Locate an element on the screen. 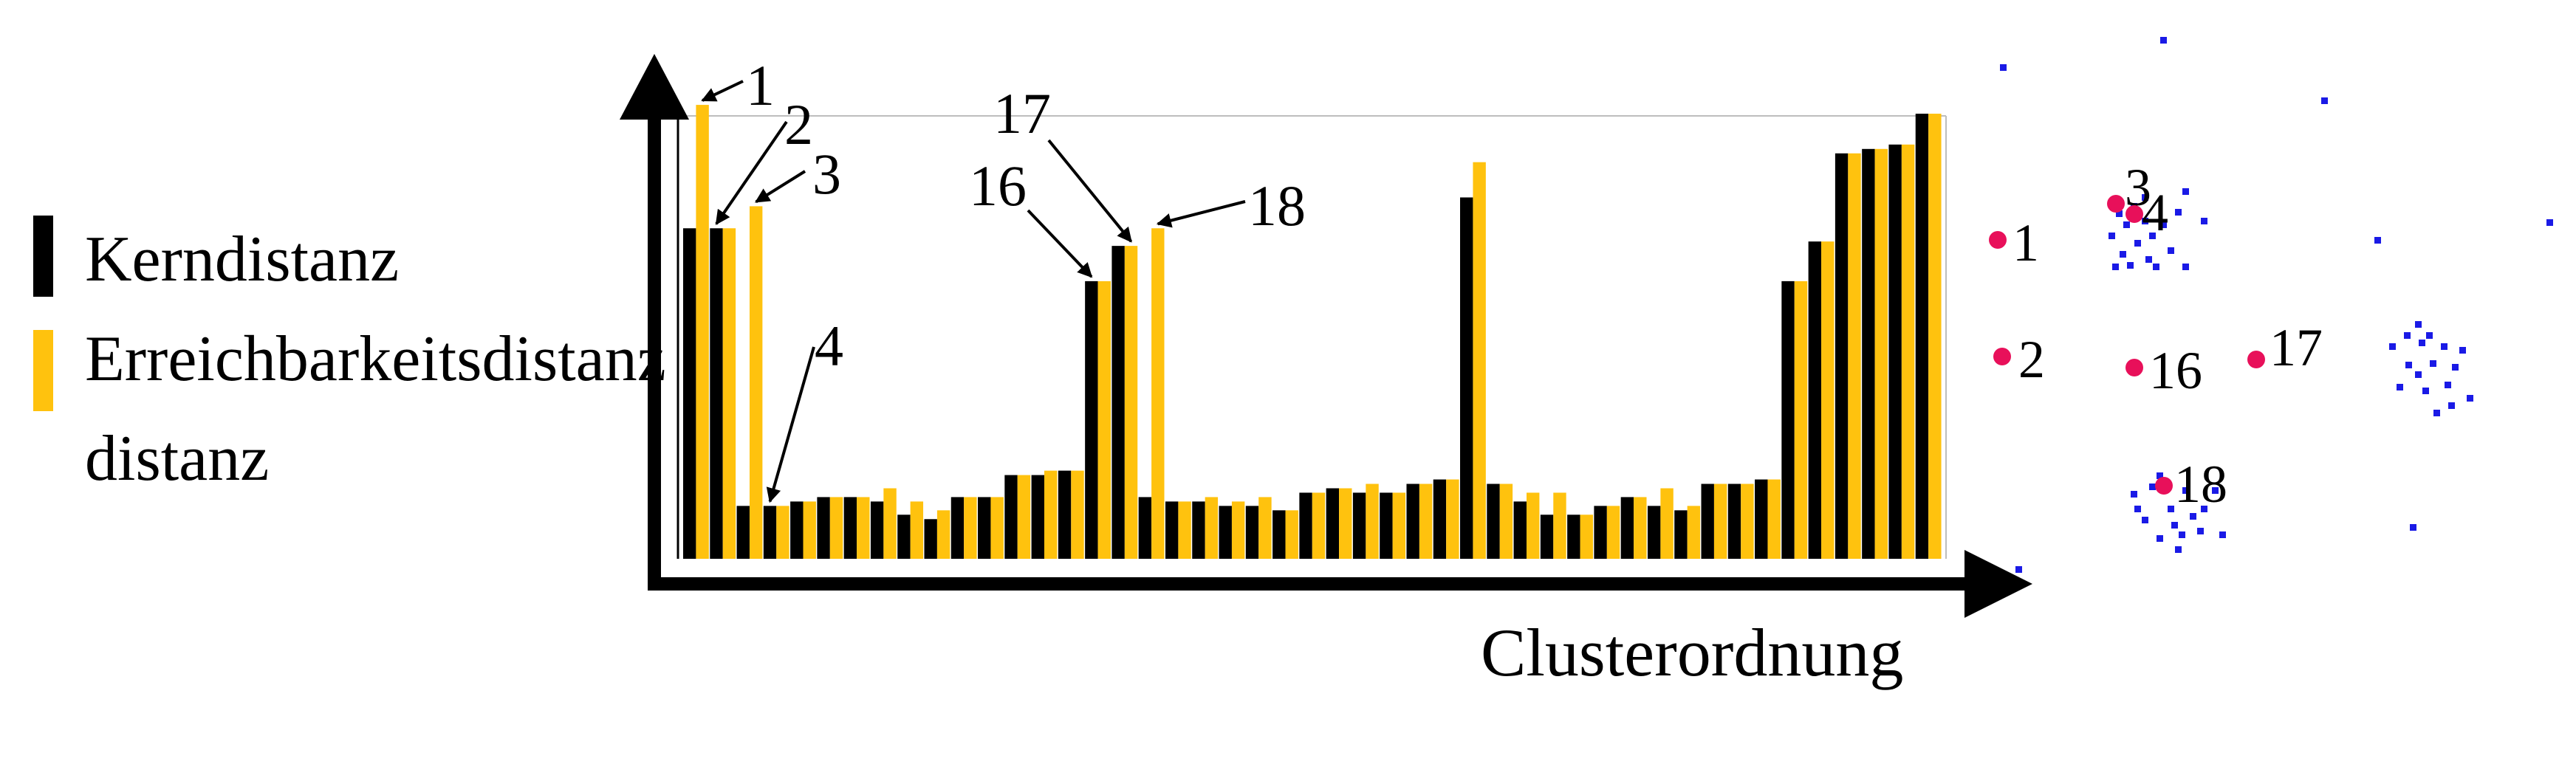  legend-label-erreichbarkeitsdistanz: Erreichbarkeitsdistanz is located at coordinates (375, 359).